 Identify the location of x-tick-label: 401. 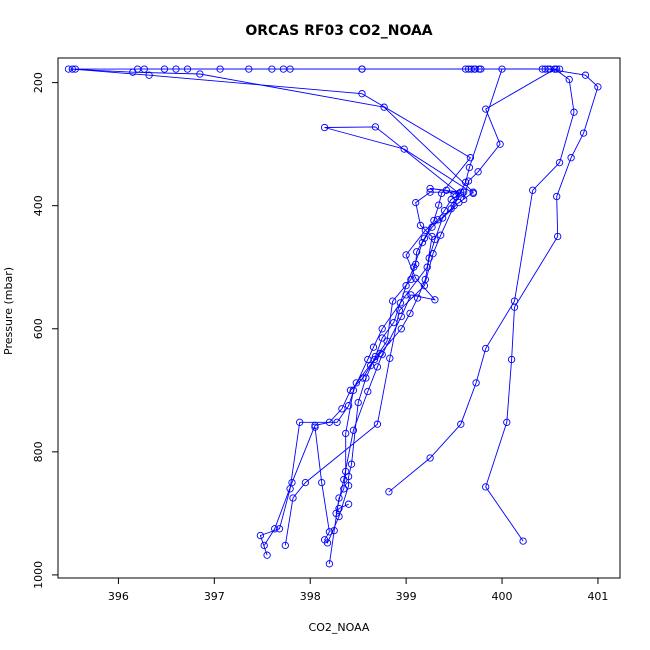
(597, 596).